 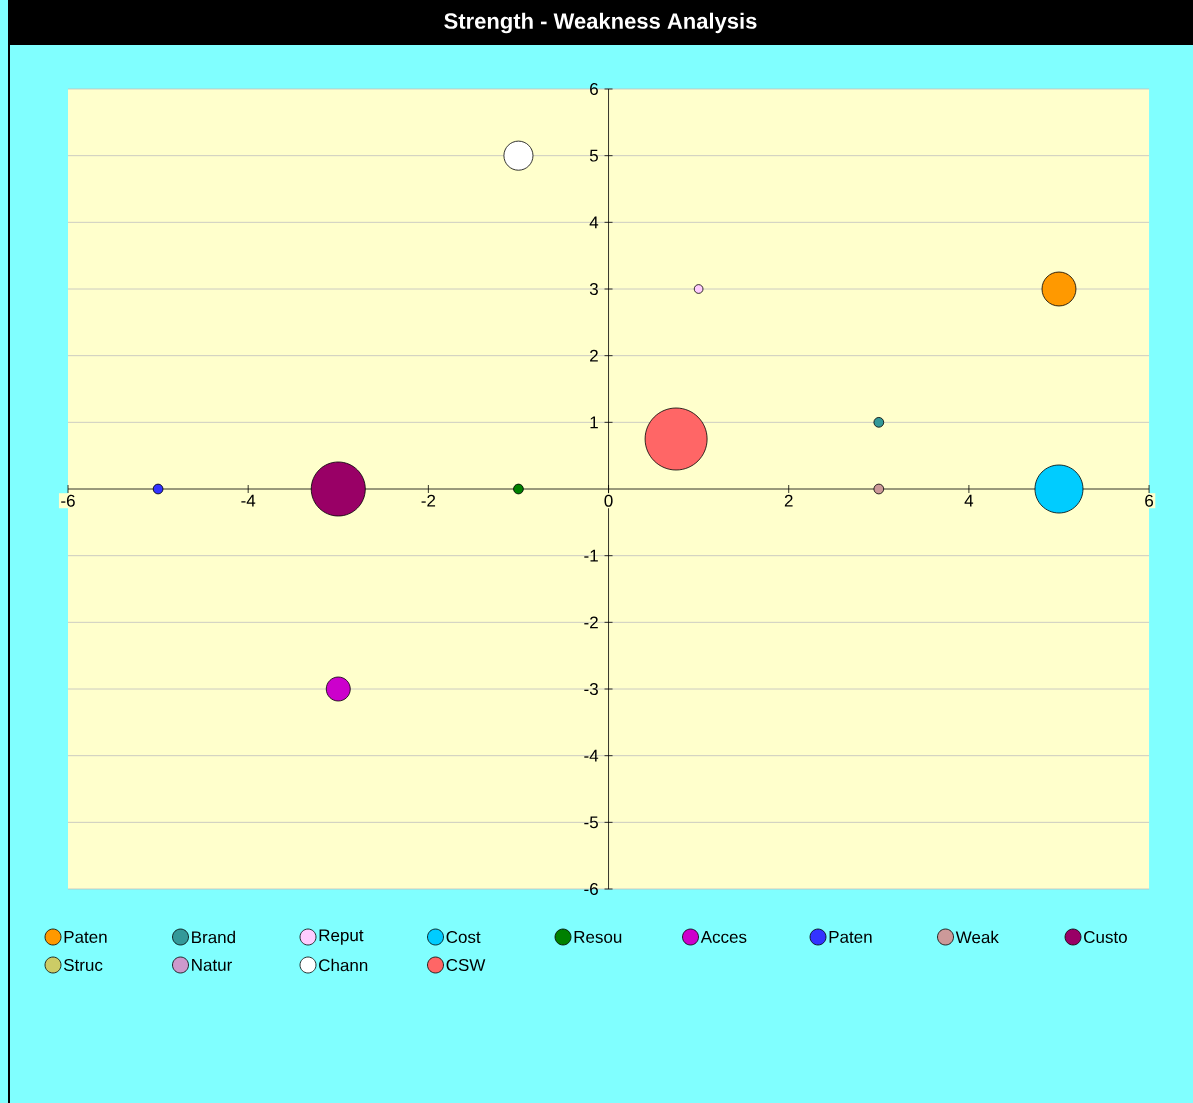 What do you see at coordinates (608, 500) in the screenshot?
I see `x-tick-label: 0` at bounding box center [608, 500].